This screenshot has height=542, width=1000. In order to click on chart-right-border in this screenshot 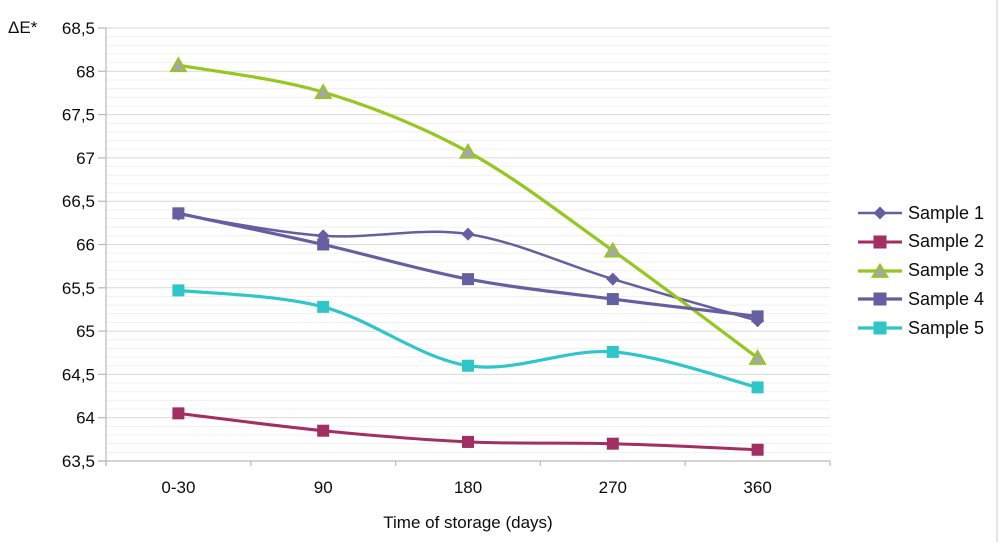, I will do `click(997, 271)`.